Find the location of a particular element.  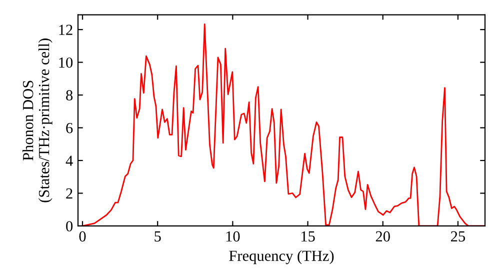

y-axis-title: Phonon DOS (States/THz·primitive cell) is located at coordinates (37, 120).